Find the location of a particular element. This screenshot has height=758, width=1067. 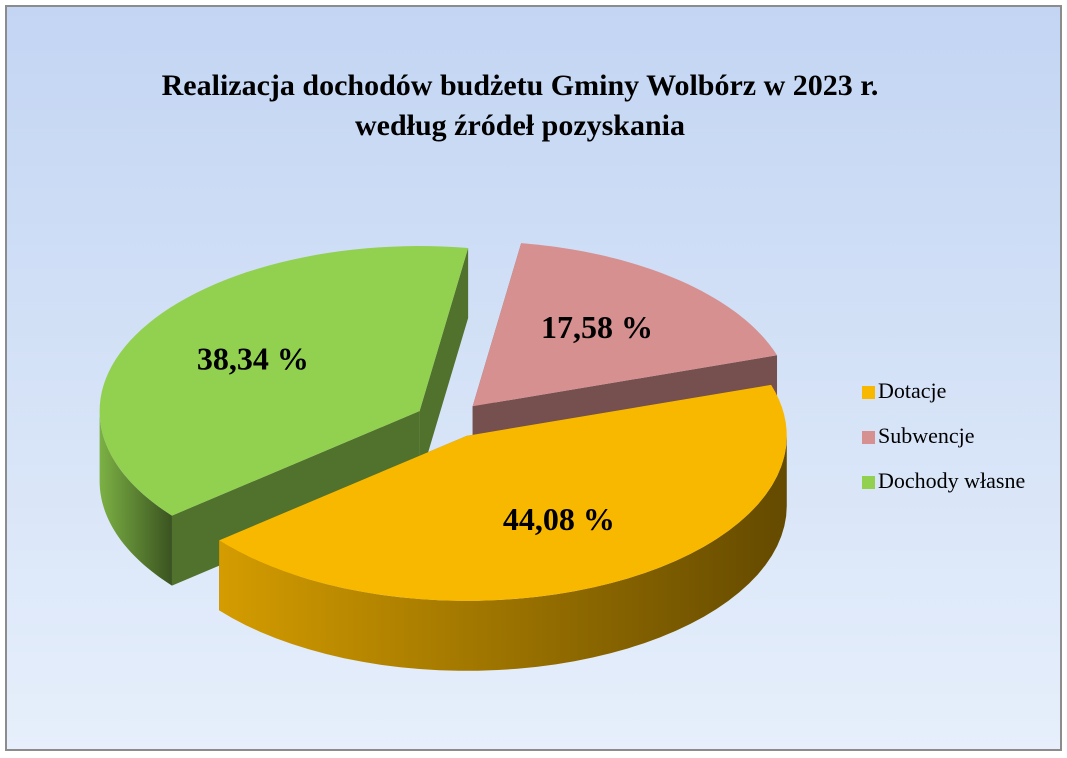

legend-label: Subwencje is located at coordinates (926, 435).